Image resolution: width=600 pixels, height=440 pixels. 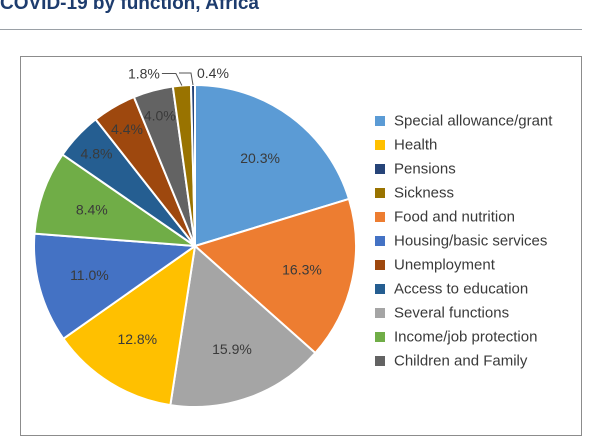 I want to click on slice-label-access-to-education: 4.8%, so click(x=97, y=153).